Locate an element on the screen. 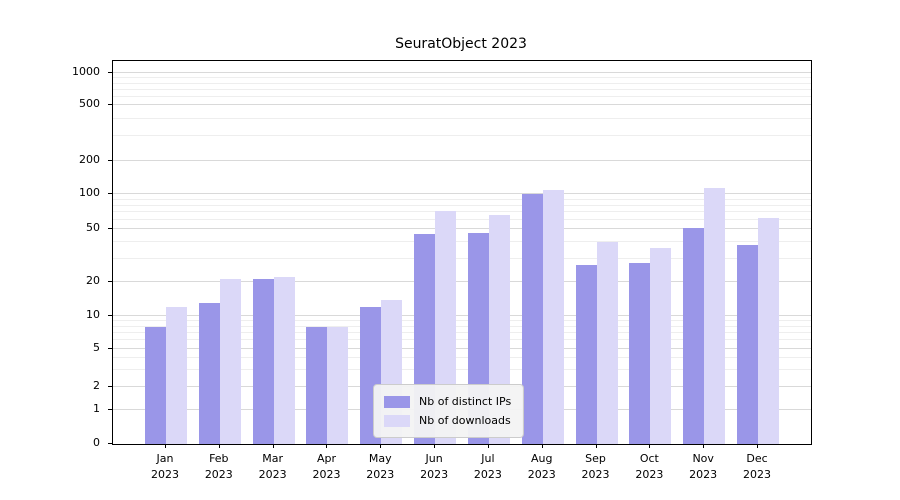 The width and height of the screenshot is (900, 500). bar-downloads-apr is located at coordinates (338, 385).